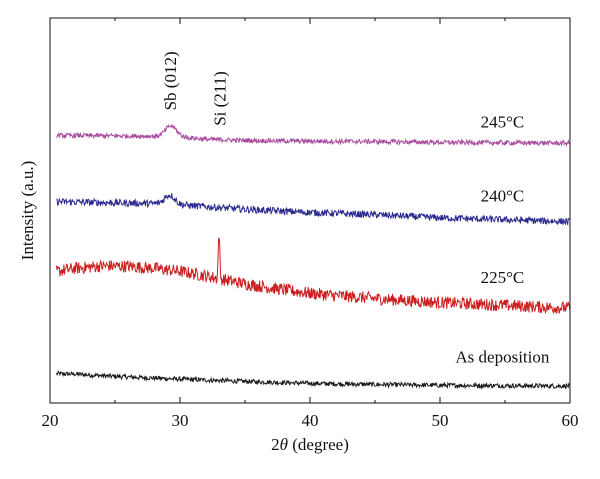 The height and width of the screenshot is (479, 600). Describe the element at coordinates (50, 420) in the screenshot. I see `x-tick-label: 20` at that location.